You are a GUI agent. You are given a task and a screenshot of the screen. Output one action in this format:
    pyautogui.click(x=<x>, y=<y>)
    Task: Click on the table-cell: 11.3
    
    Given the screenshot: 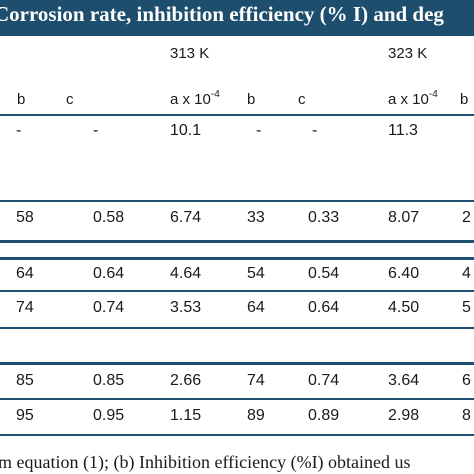 What is the action you would take?
    pyautogui.click(x=403, y=130)
    